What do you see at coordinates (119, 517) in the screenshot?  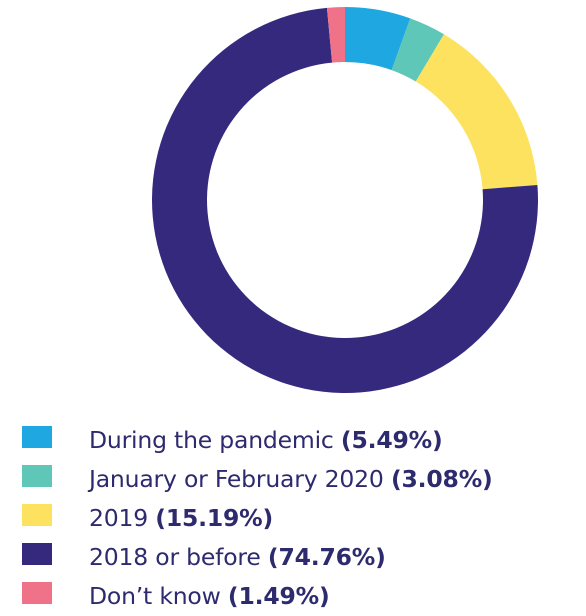 I see `legend-label: 2019` at bounding box center [119, 517].